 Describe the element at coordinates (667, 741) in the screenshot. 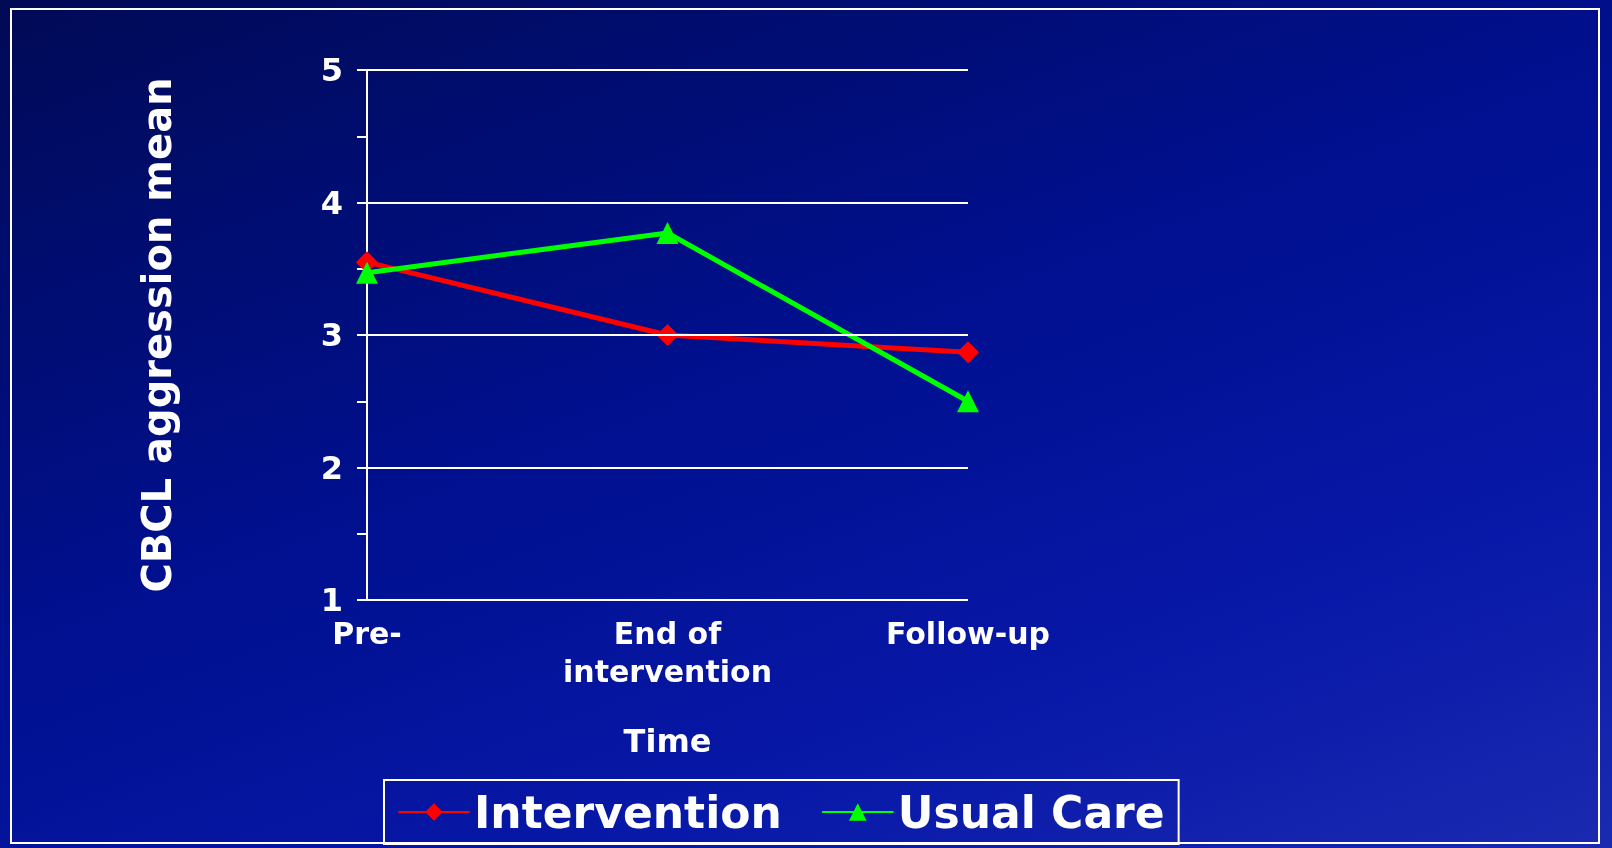

I see `x-axis-title: Time` at that location.